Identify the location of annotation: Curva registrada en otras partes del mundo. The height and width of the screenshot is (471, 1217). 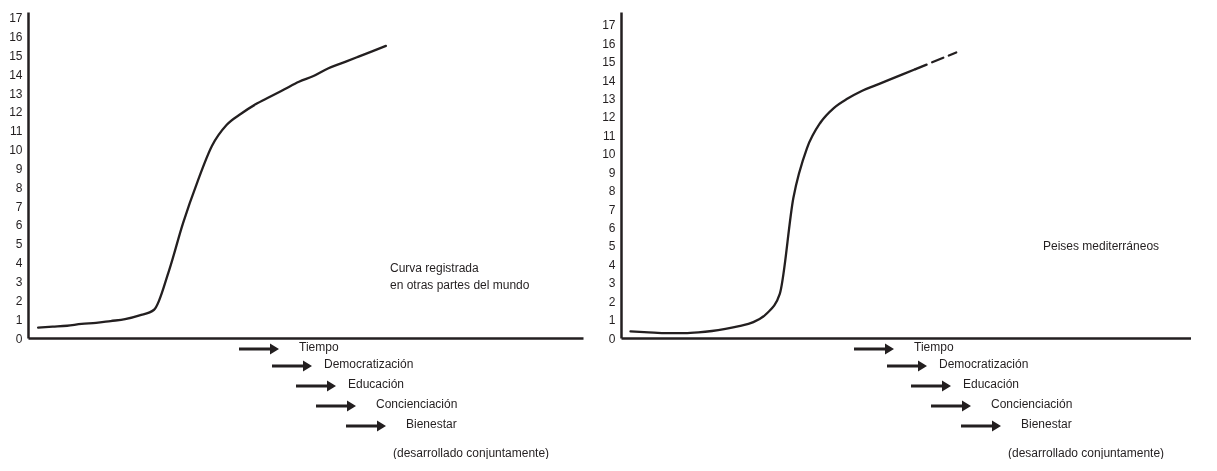
(460, 276).